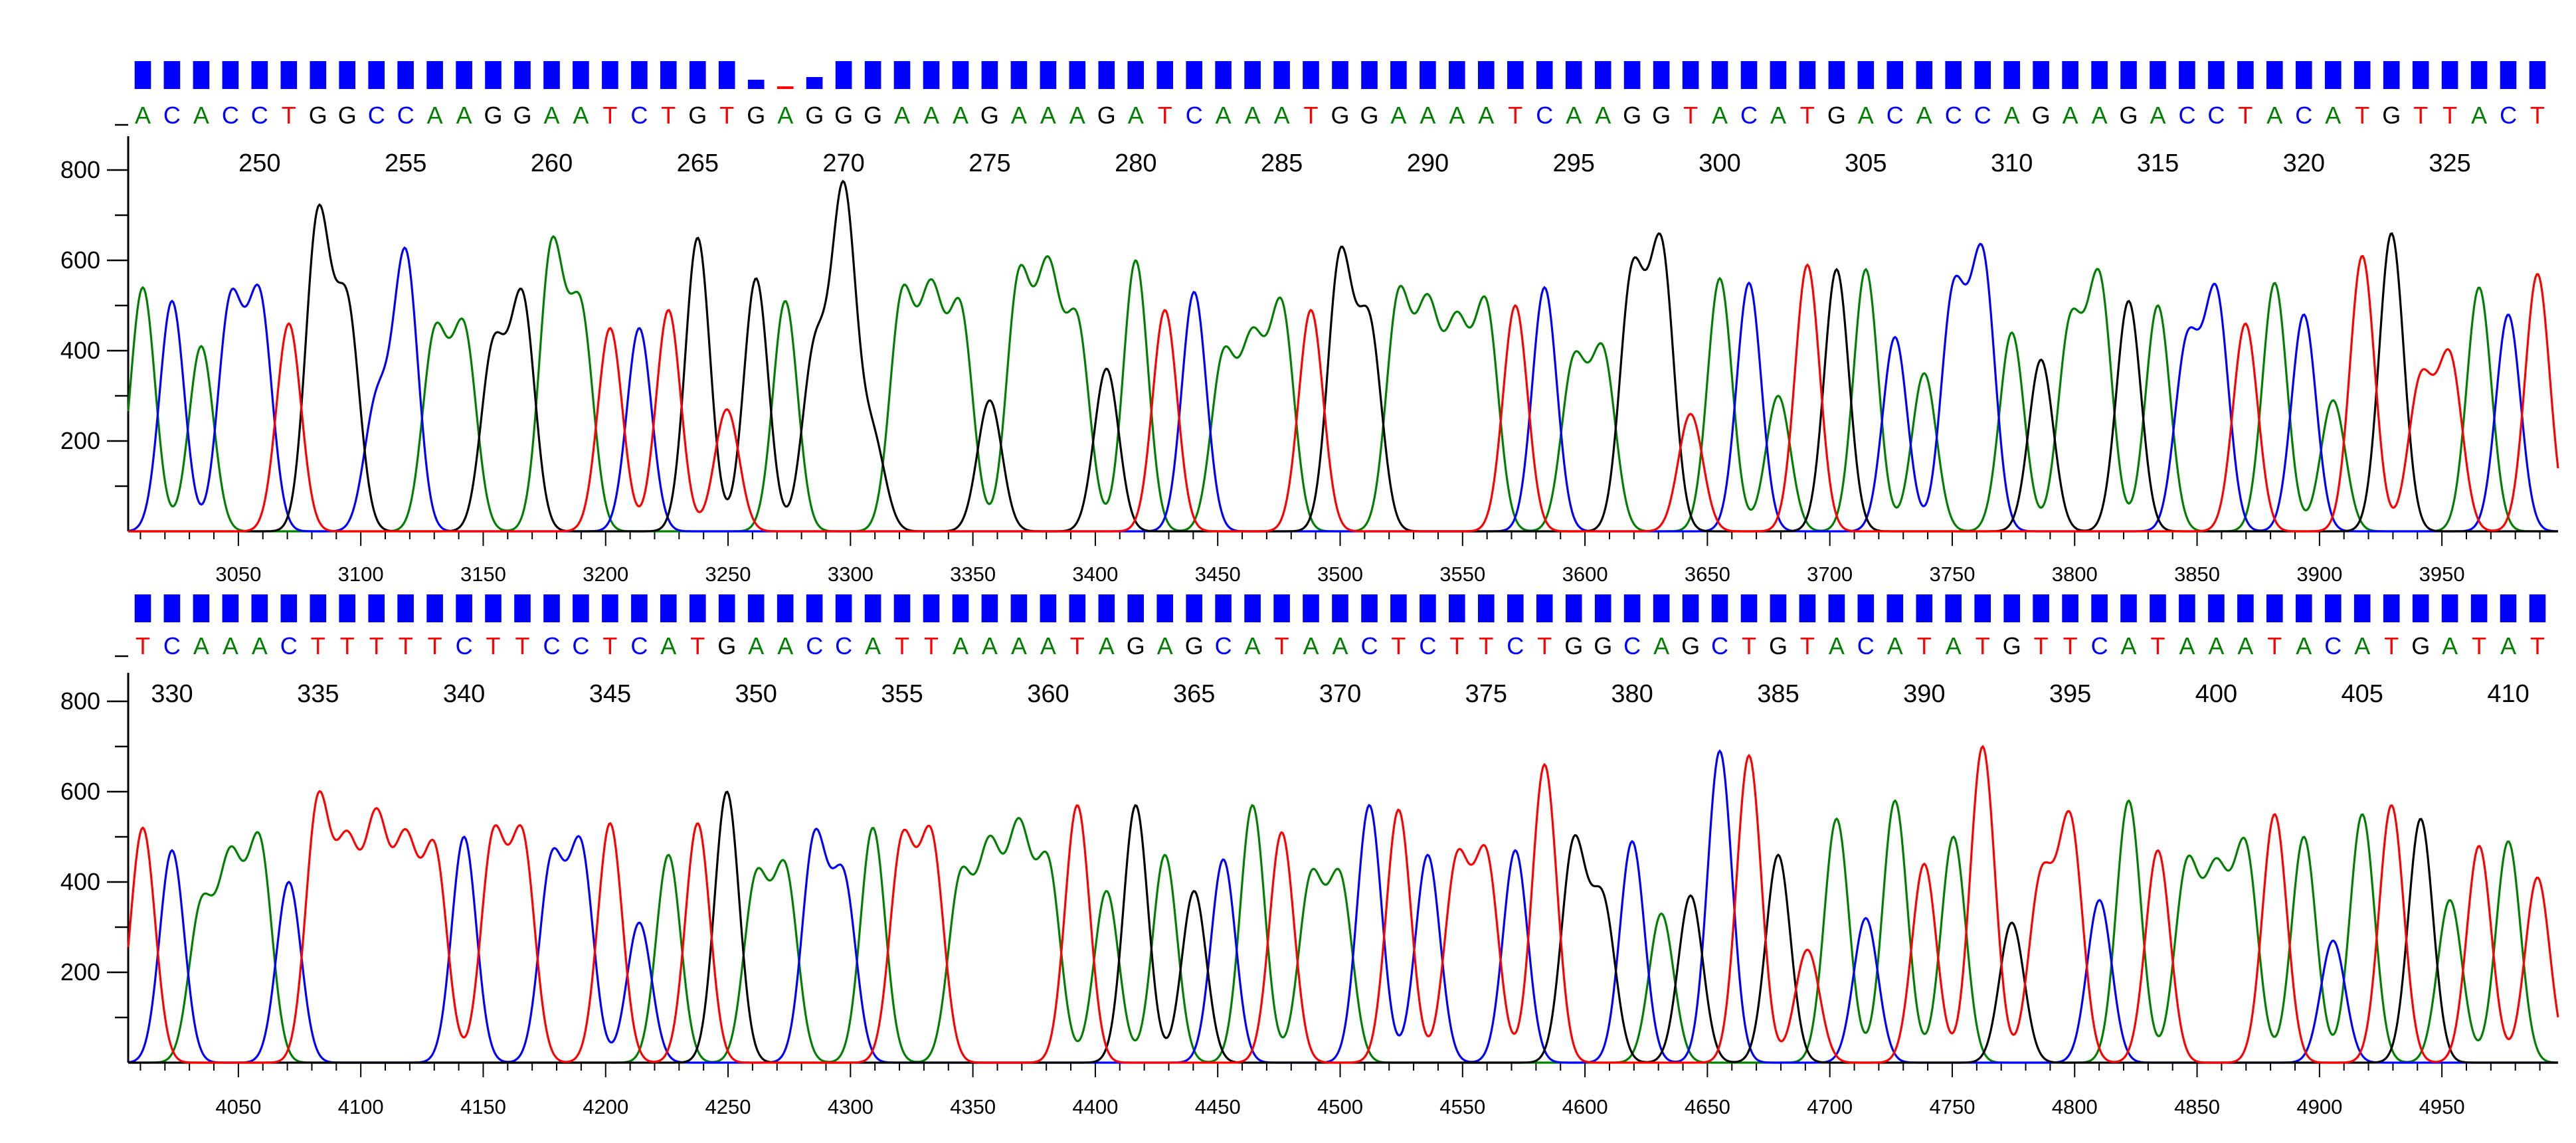  Describe the element at coordinates (1952, 1107) in the screenshot. I see `x-tick-label: 4750` at that location.